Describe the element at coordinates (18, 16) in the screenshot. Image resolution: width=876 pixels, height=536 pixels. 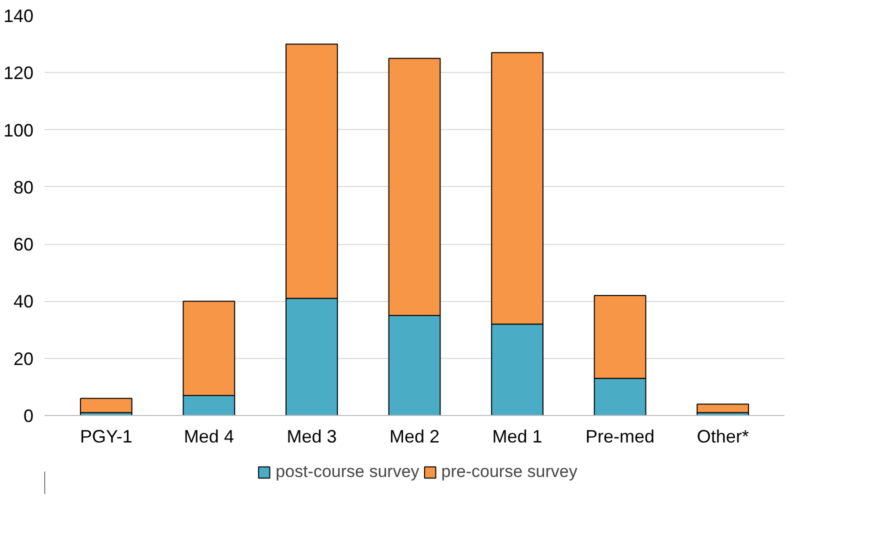
I see `y-tick-label: 140` at that location.